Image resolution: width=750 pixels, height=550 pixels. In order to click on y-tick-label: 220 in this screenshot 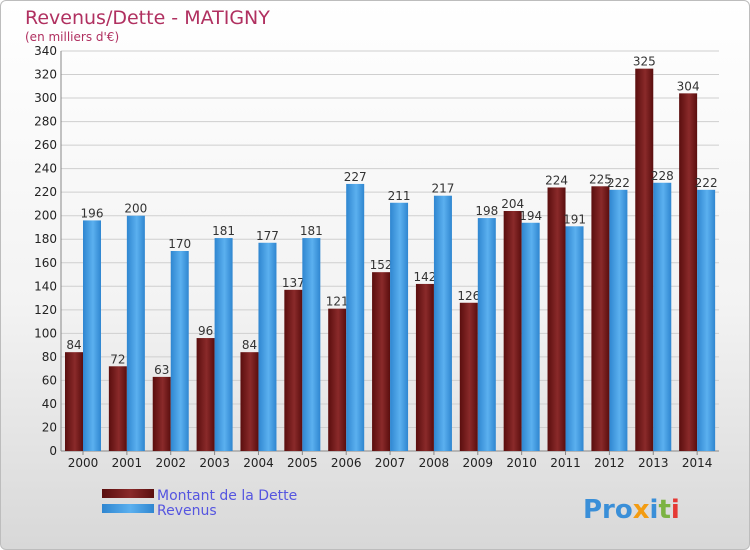, I will do `click(45, 192)`.